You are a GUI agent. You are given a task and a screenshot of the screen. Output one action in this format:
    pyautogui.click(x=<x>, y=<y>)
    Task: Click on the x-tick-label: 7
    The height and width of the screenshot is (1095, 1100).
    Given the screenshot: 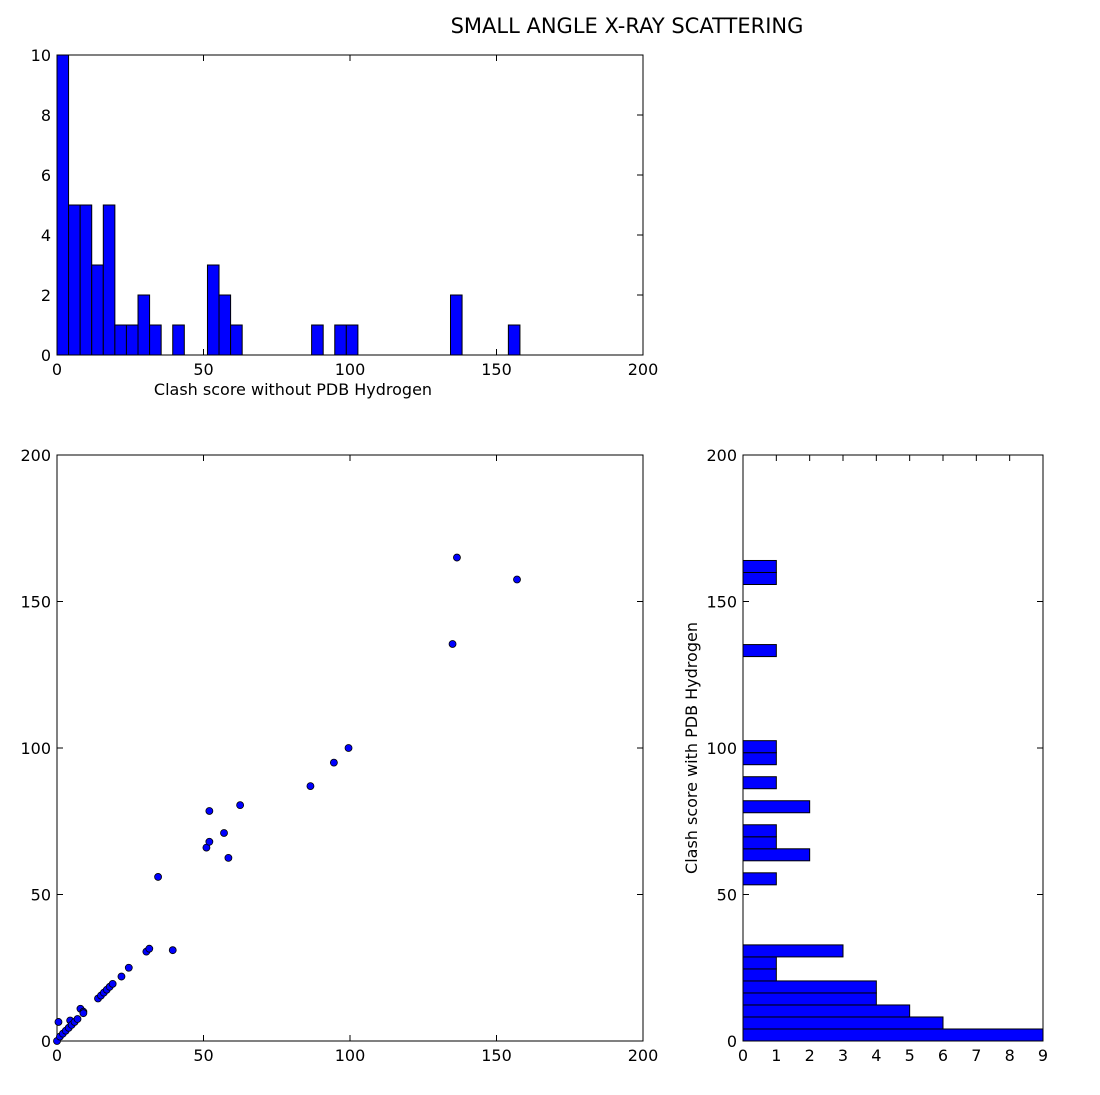 What is the action you would take?
    pyautogui.click(x=976, y=1055)
    